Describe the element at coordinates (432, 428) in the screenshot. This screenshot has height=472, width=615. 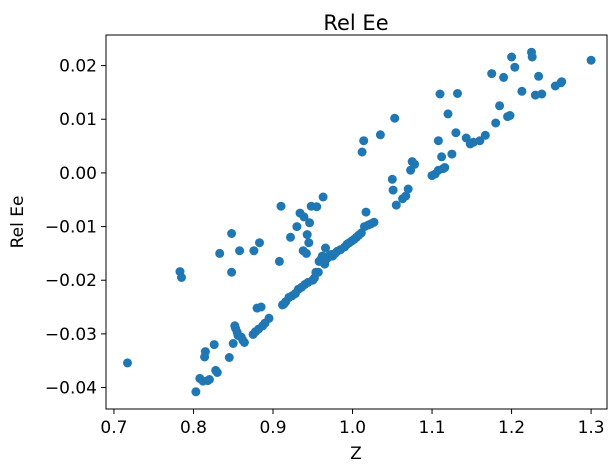
I see `x-tick-label: 1.1` at that location.